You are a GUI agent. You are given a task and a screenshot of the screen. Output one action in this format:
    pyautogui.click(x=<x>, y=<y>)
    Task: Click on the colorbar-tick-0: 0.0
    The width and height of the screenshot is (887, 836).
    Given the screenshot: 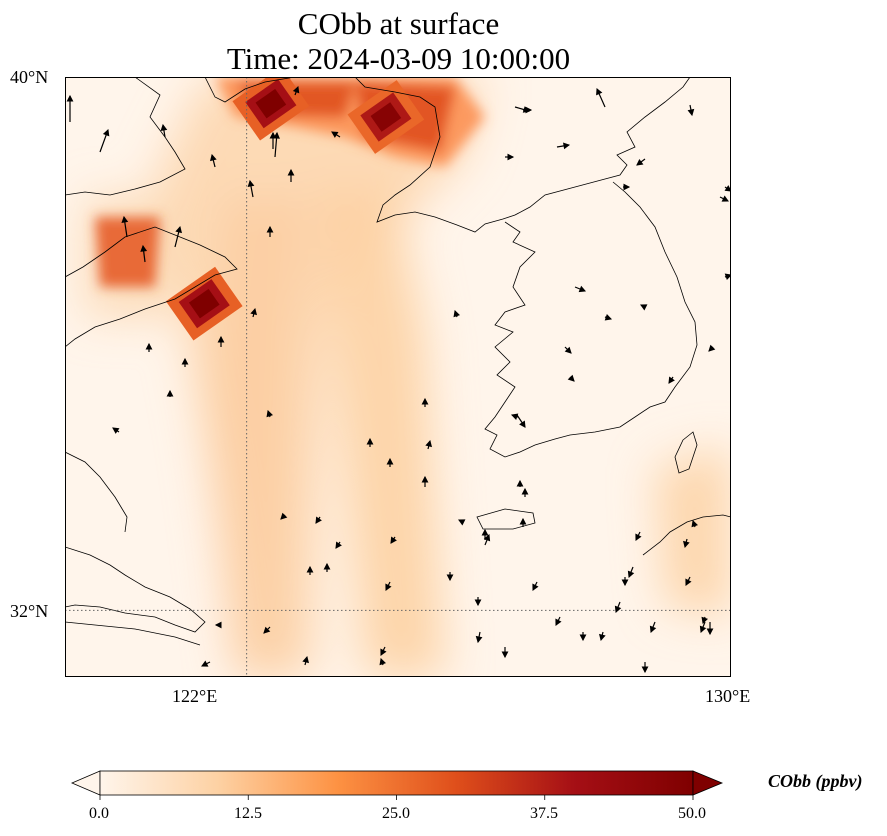 What is the action you would take?
    pyautogui.click(x=99, y=813)
    